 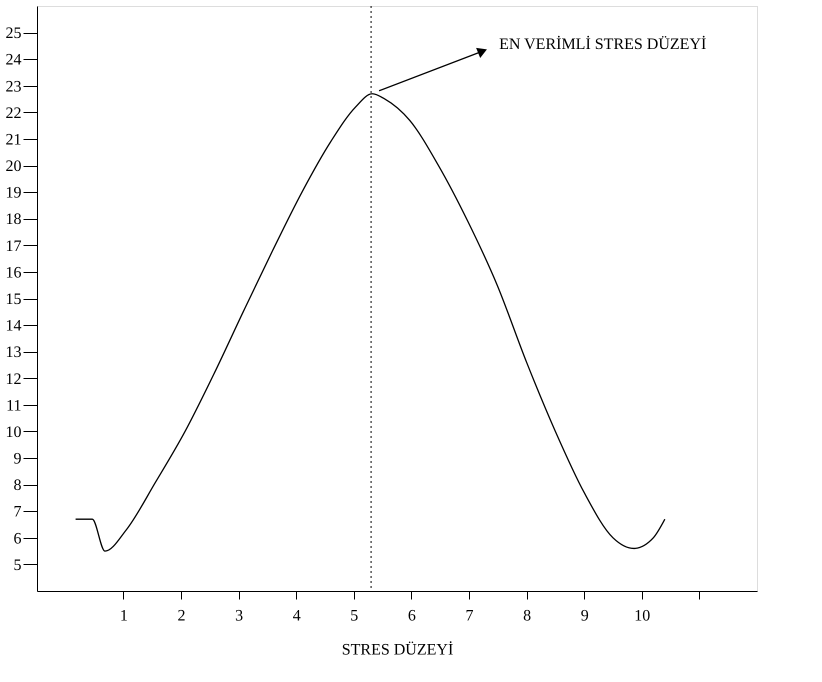 I want to click on x-tick-label: 10, so click(x=642, y=616).